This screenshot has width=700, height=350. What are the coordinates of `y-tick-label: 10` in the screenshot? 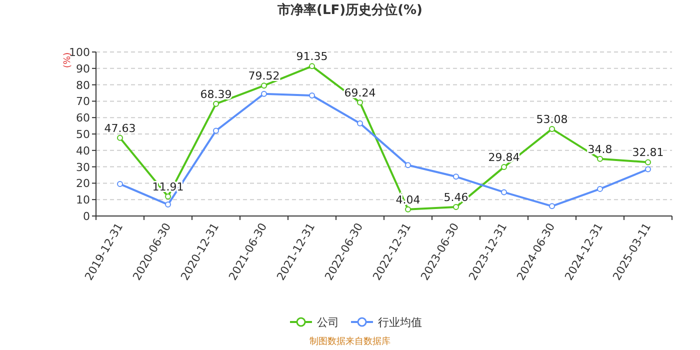 It's located at (83, 200).